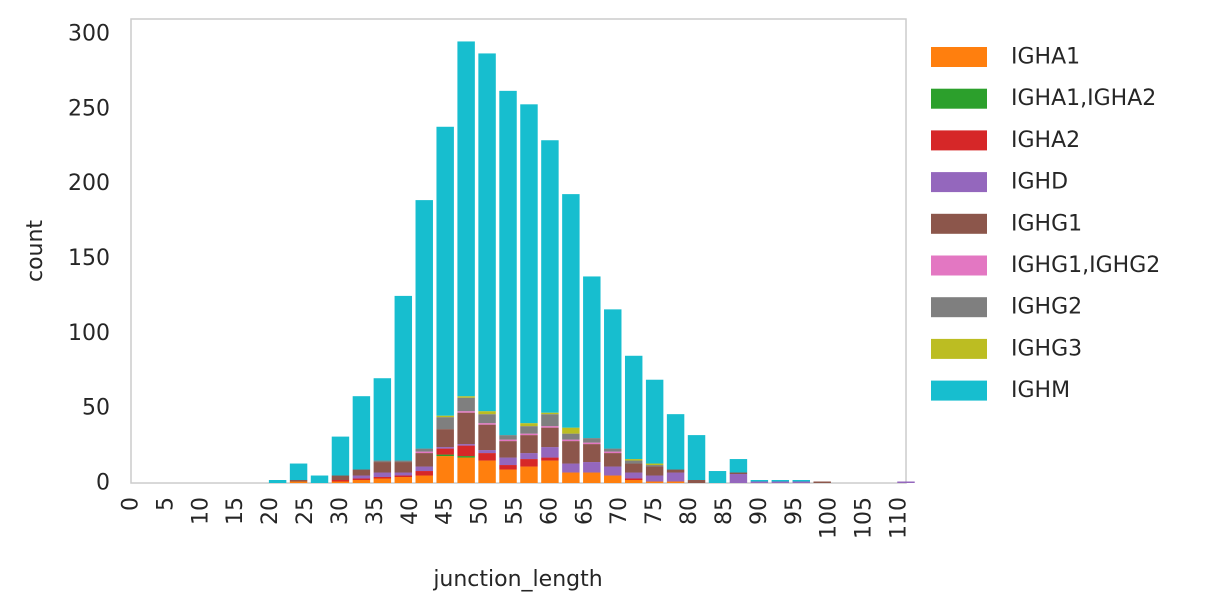 The image size is (1228, 614). What do you see at coordinates (696, 457) in the screenshot?
I see `bar-ighm-x81` at bounding box center [696, 457].